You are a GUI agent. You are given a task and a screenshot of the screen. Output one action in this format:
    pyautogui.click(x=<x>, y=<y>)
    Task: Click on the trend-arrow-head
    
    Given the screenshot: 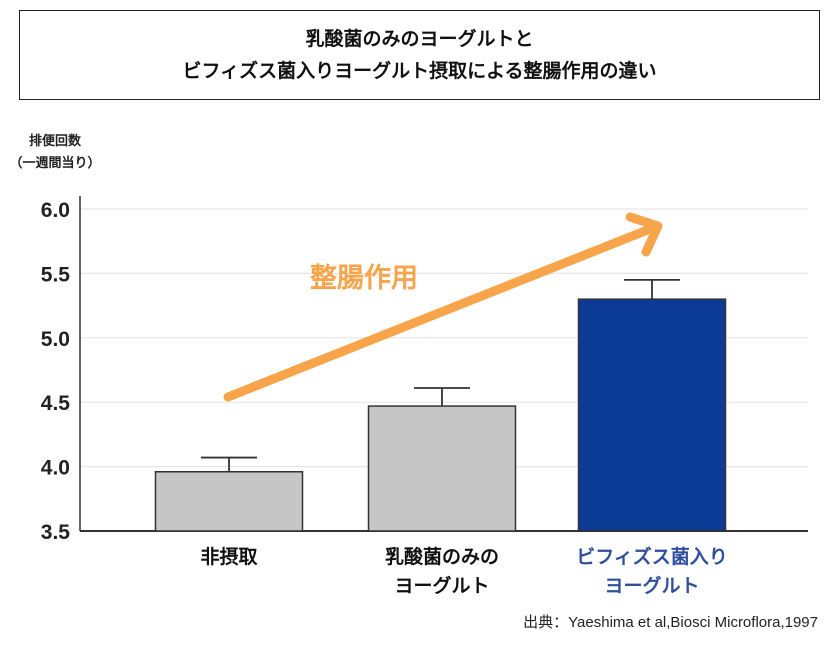 What is the action you would take?
    pyautogui.click(x=644, y=234)
    